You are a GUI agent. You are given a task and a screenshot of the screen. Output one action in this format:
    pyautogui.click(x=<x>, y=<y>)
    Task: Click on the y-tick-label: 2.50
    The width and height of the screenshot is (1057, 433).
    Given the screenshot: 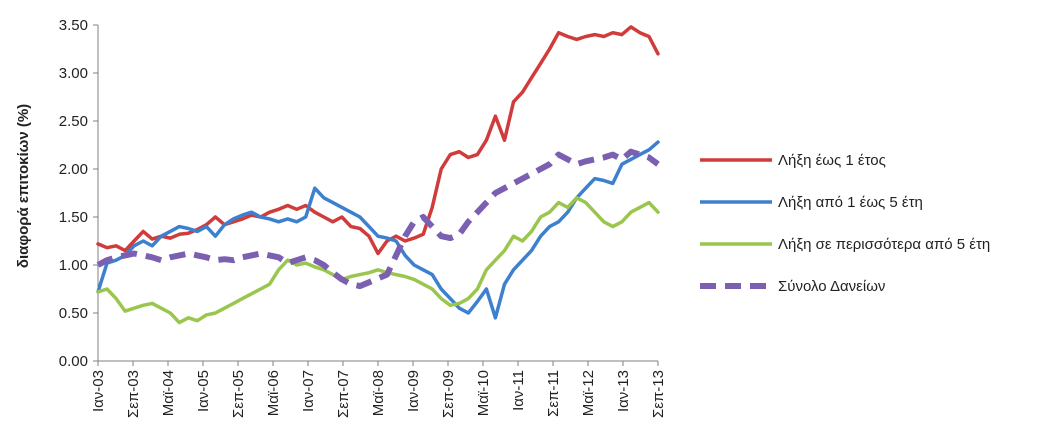 What is the action you would take?
    pyautogui.click(x=73, y=121)
    